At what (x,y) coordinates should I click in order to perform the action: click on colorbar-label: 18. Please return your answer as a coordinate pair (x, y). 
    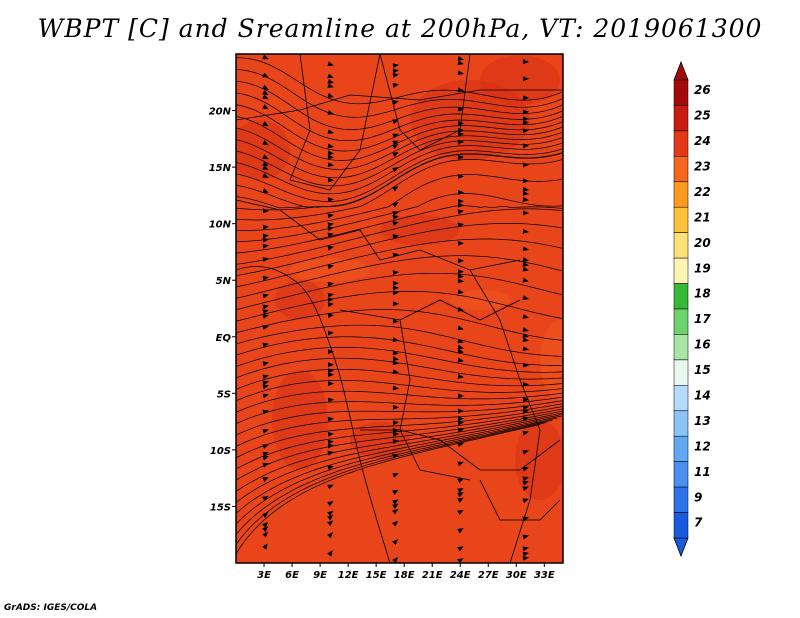
    Looking at the image, I should click on (702, 294).